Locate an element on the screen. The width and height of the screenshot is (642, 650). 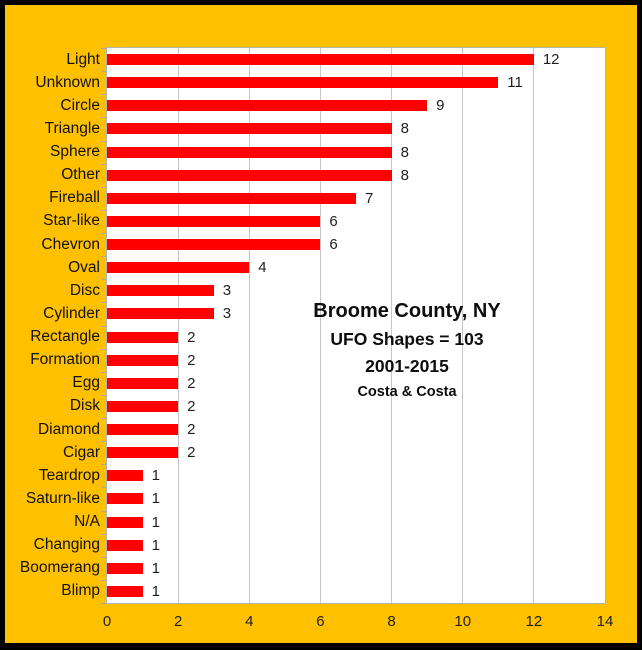
category-label: Disc is located at coordinates (84, 290).